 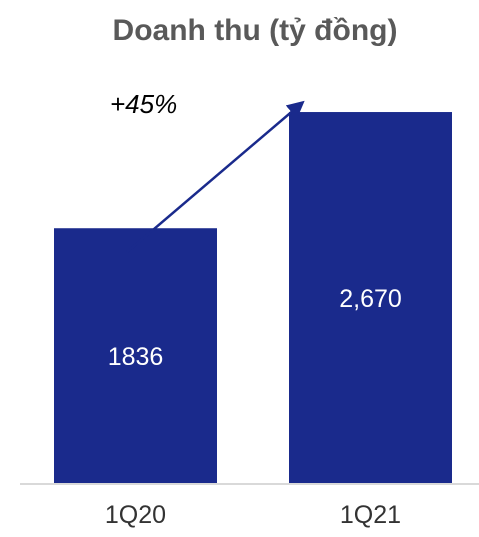 I want to click on bar-value-label: 2,670, so click(x=370, y=299).